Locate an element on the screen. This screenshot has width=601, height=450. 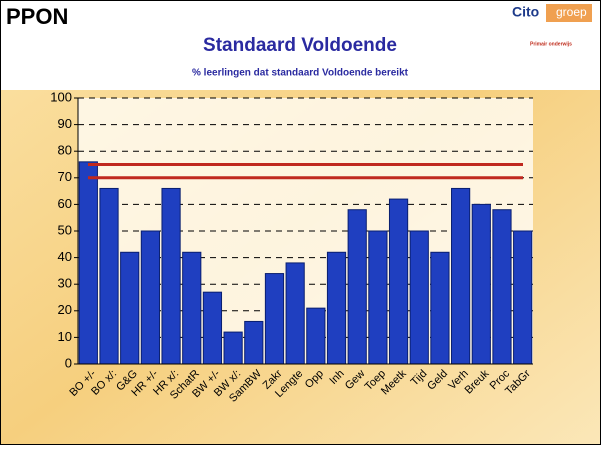
y-tick-label: 0 is located at coordinates (68, 362).